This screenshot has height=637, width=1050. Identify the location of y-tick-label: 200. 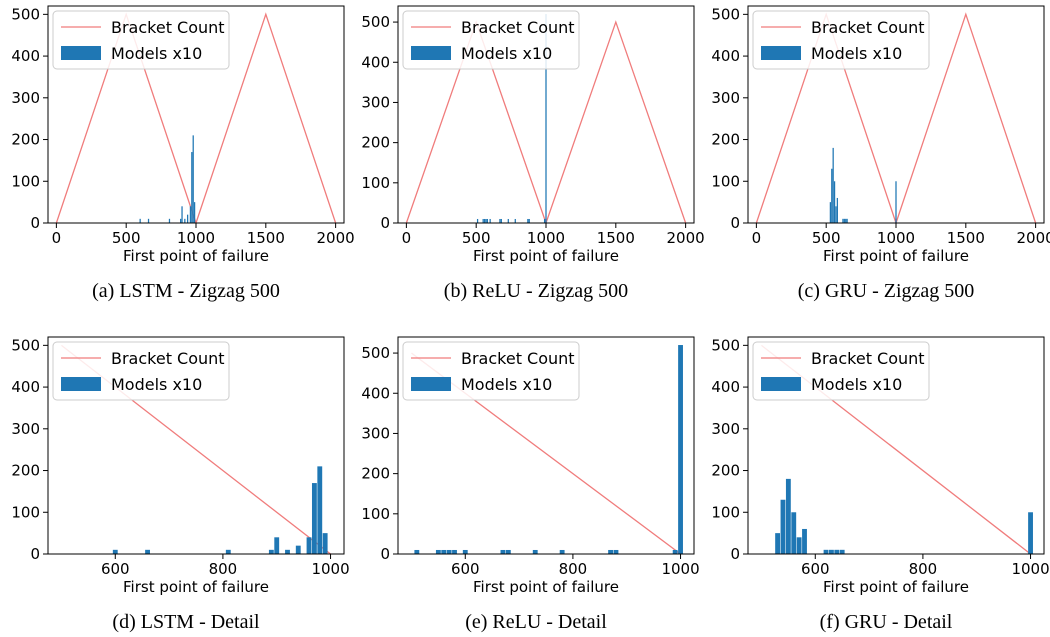
(375, 474).